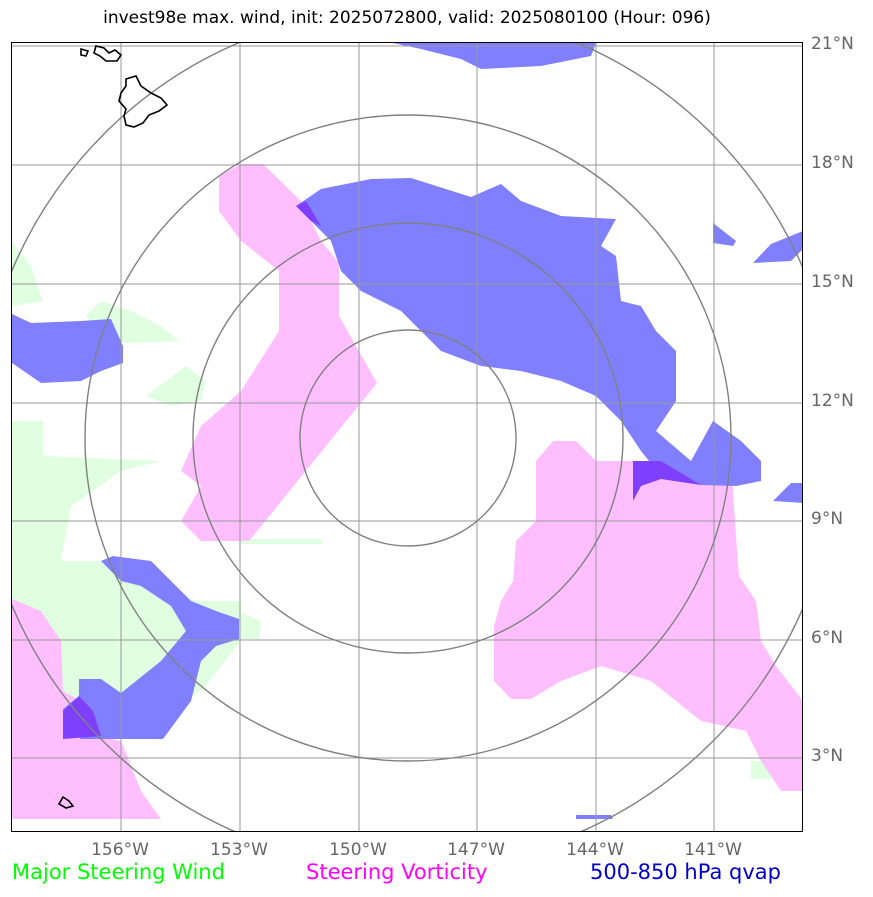 The width and height of the screenshot is (873, 897). What do you see at coordinates (176, 386) in the screenshot?
I see `wind-region-center` at bounding box center [176, 386].